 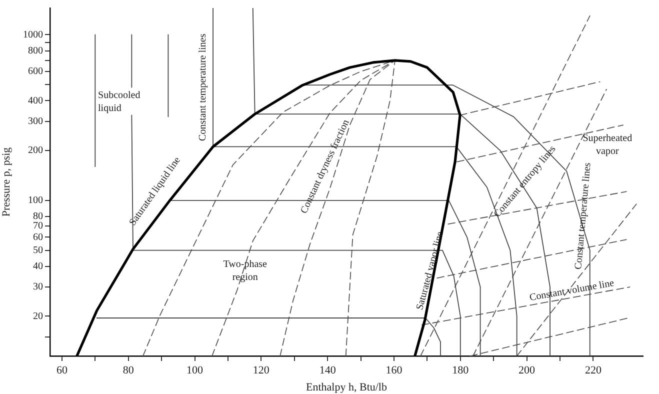 I want to click on y-tick-label: 100, so click(x=35, y=200).